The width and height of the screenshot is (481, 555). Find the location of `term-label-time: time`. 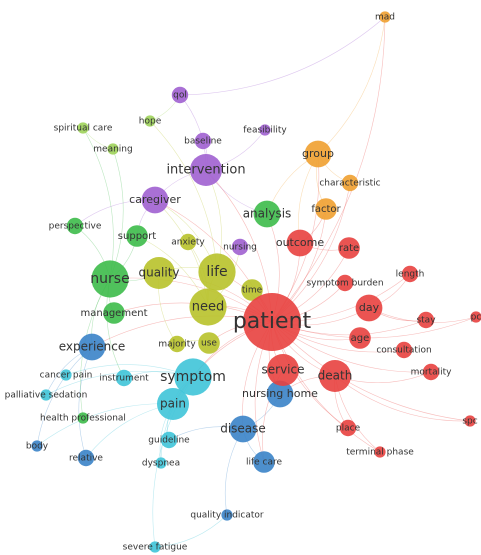

term-label-time: time is located at coordinates (252, 291).